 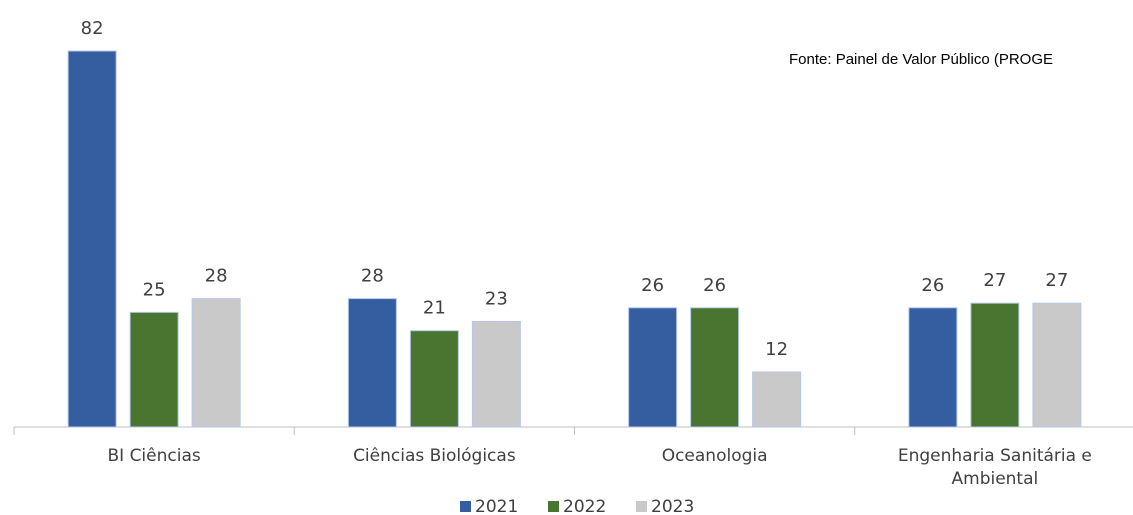 I want to click on x-tick-label: Oceanologia, so click(x=714, y=456).